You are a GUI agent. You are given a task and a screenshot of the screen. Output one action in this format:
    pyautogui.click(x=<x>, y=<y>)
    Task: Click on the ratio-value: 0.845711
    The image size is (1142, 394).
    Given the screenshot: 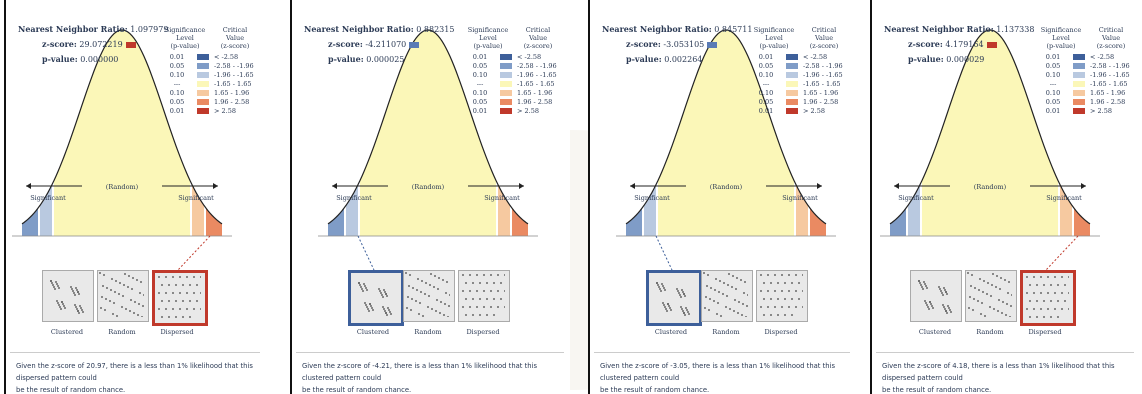 What is the action you would take?
    pyautogui.click(x=733, y=29)
    